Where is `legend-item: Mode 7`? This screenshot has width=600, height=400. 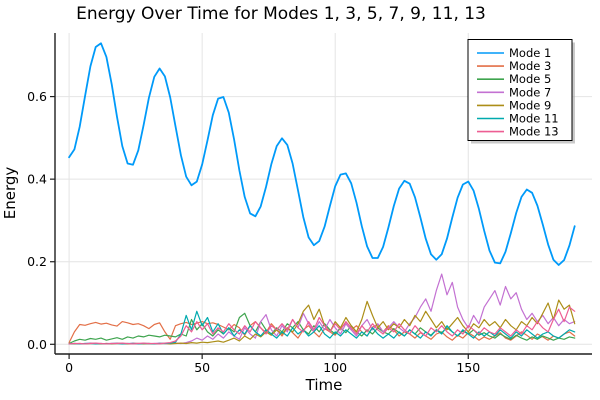 legend-item: Mode 7 is located at coordinates (514, 92).